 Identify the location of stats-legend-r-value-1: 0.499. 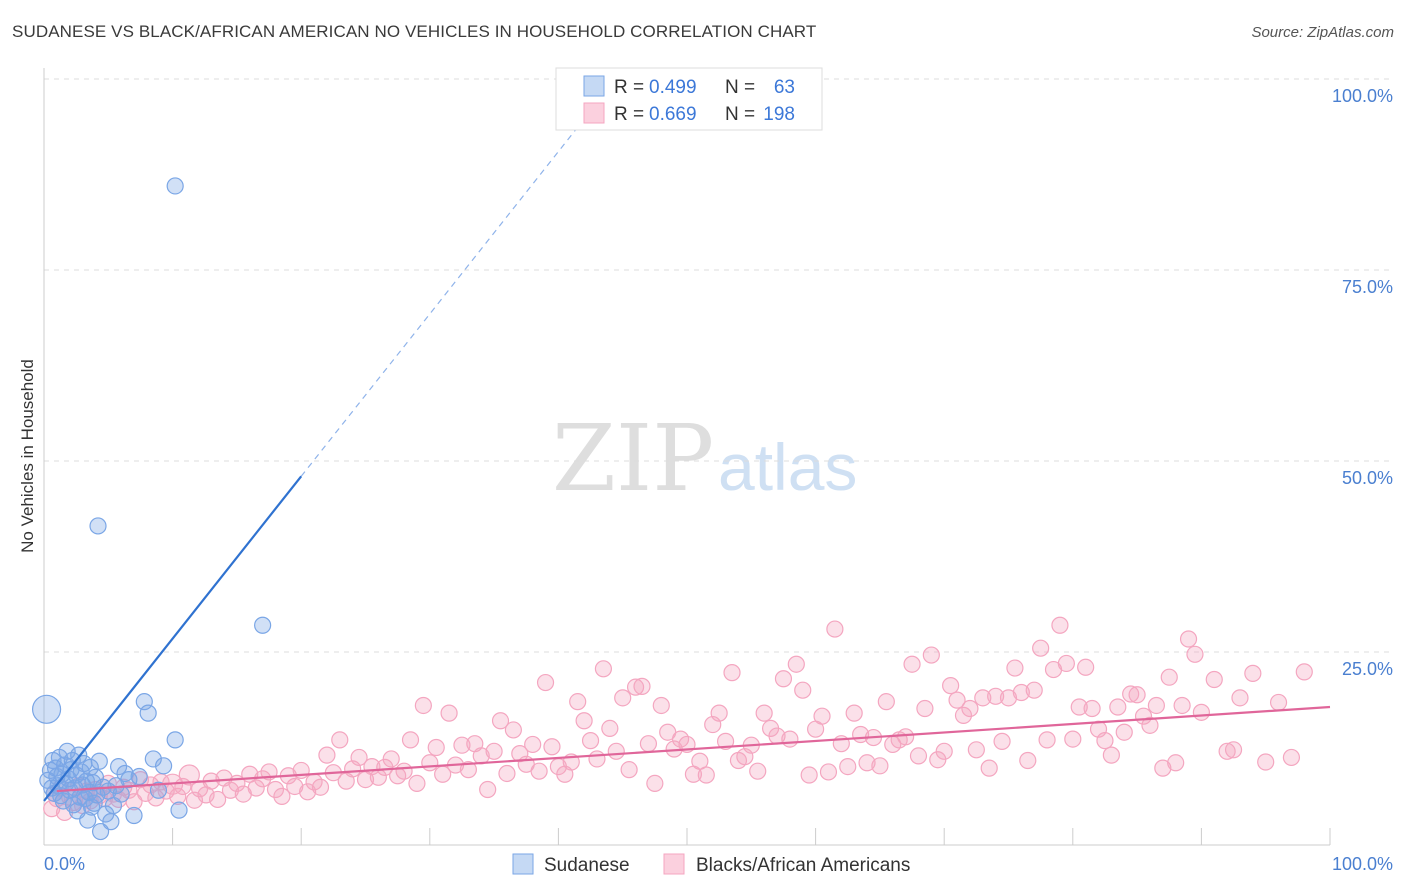
(673, 87).